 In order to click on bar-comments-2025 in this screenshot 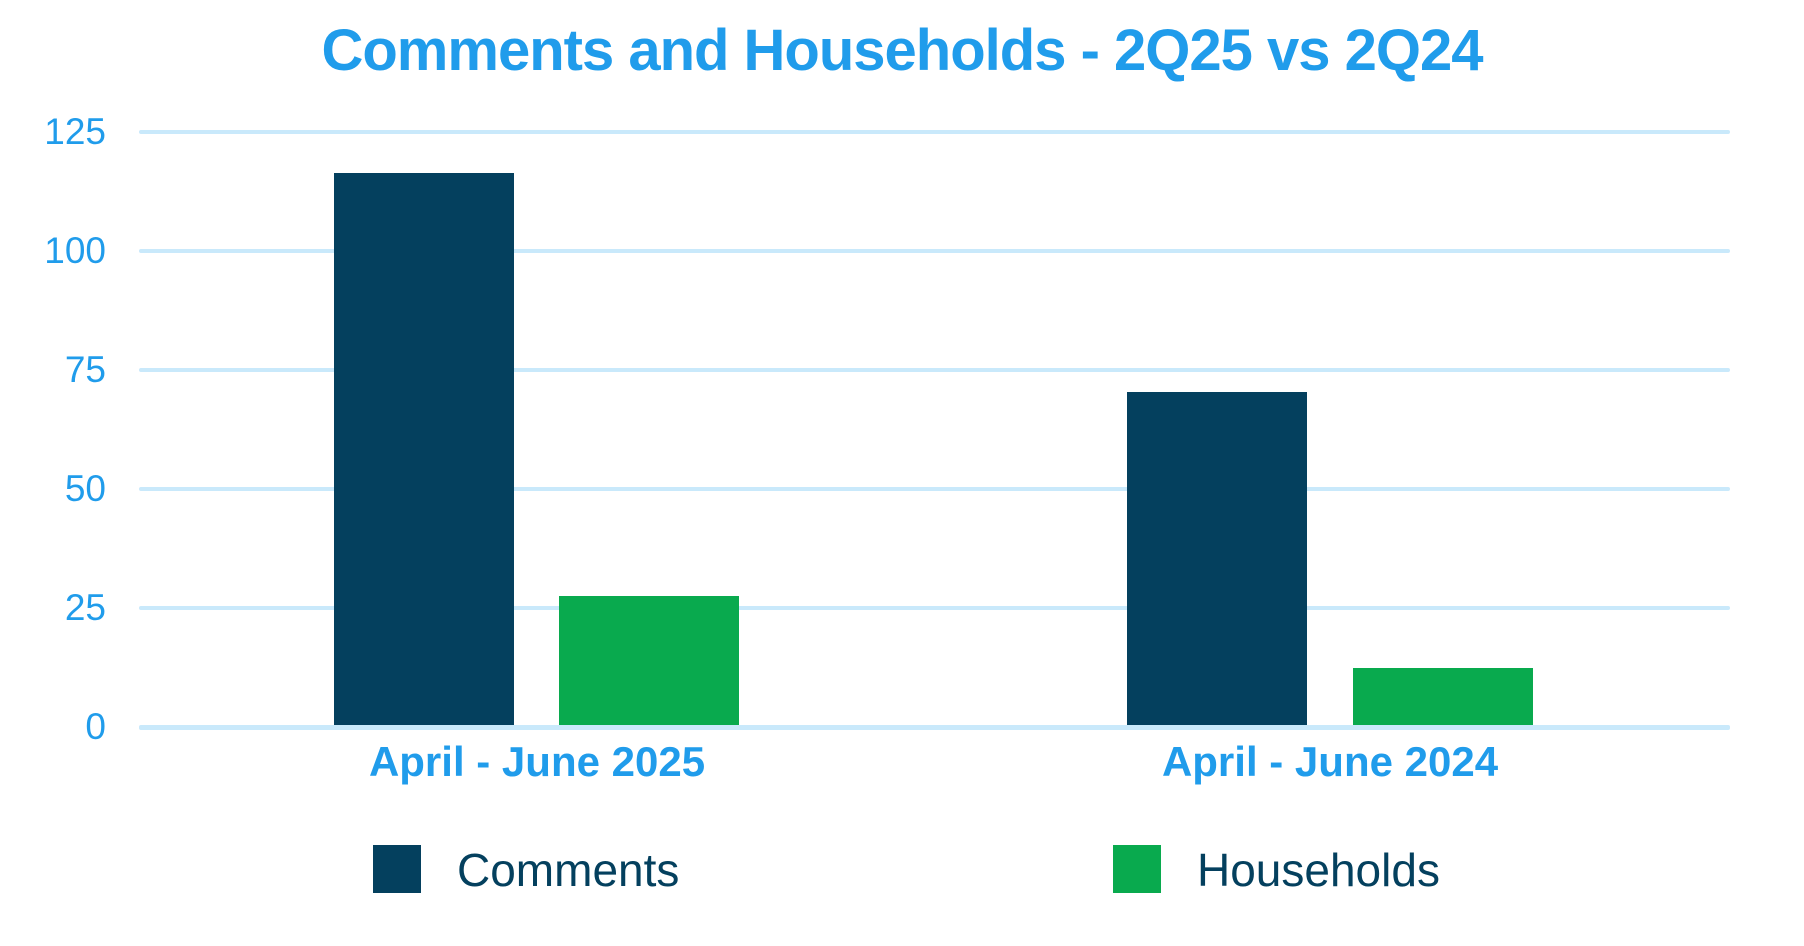, I will do `click(424, 448)`.